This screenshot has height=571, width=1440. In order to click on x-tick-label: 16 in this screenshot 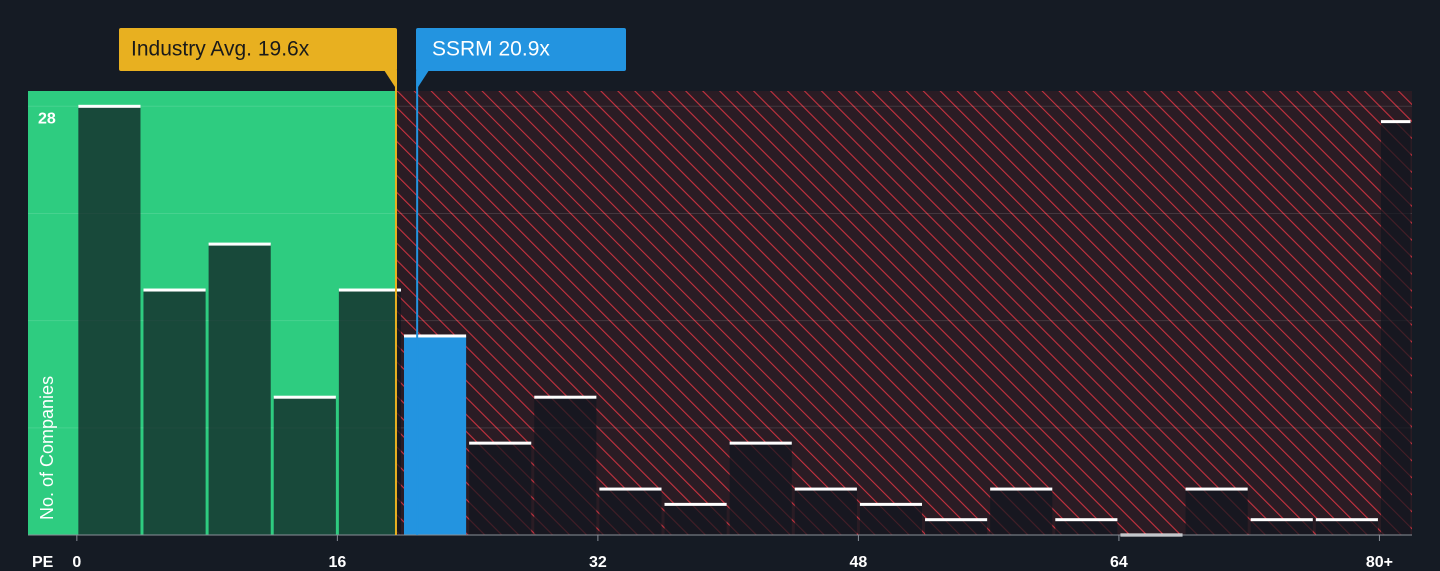, I will do `click(337, 562)`.